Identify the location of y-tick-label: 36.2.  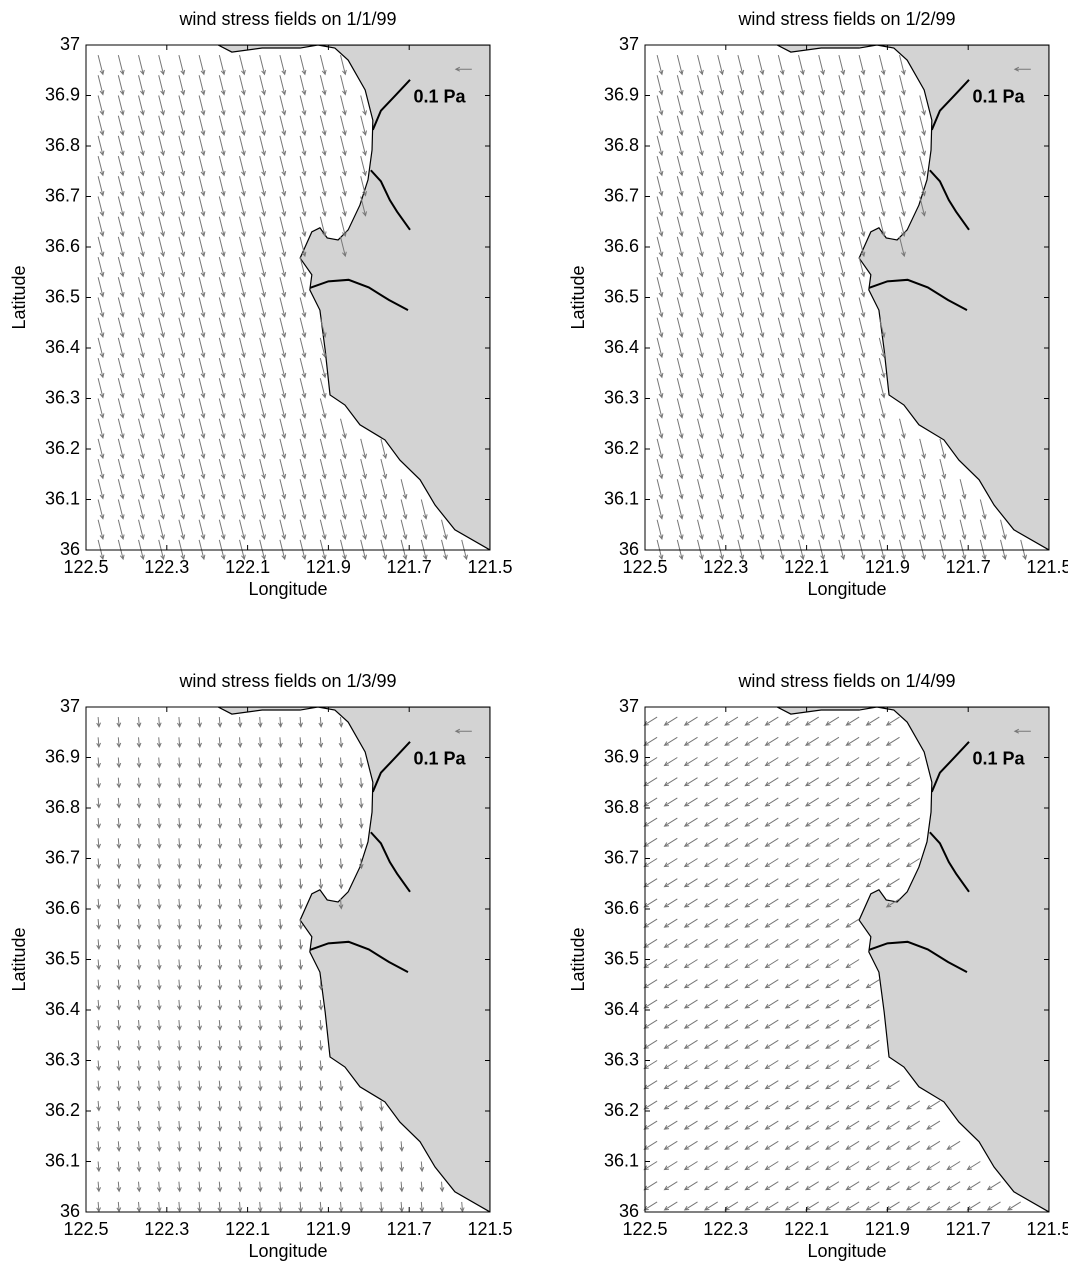
(621, 448).